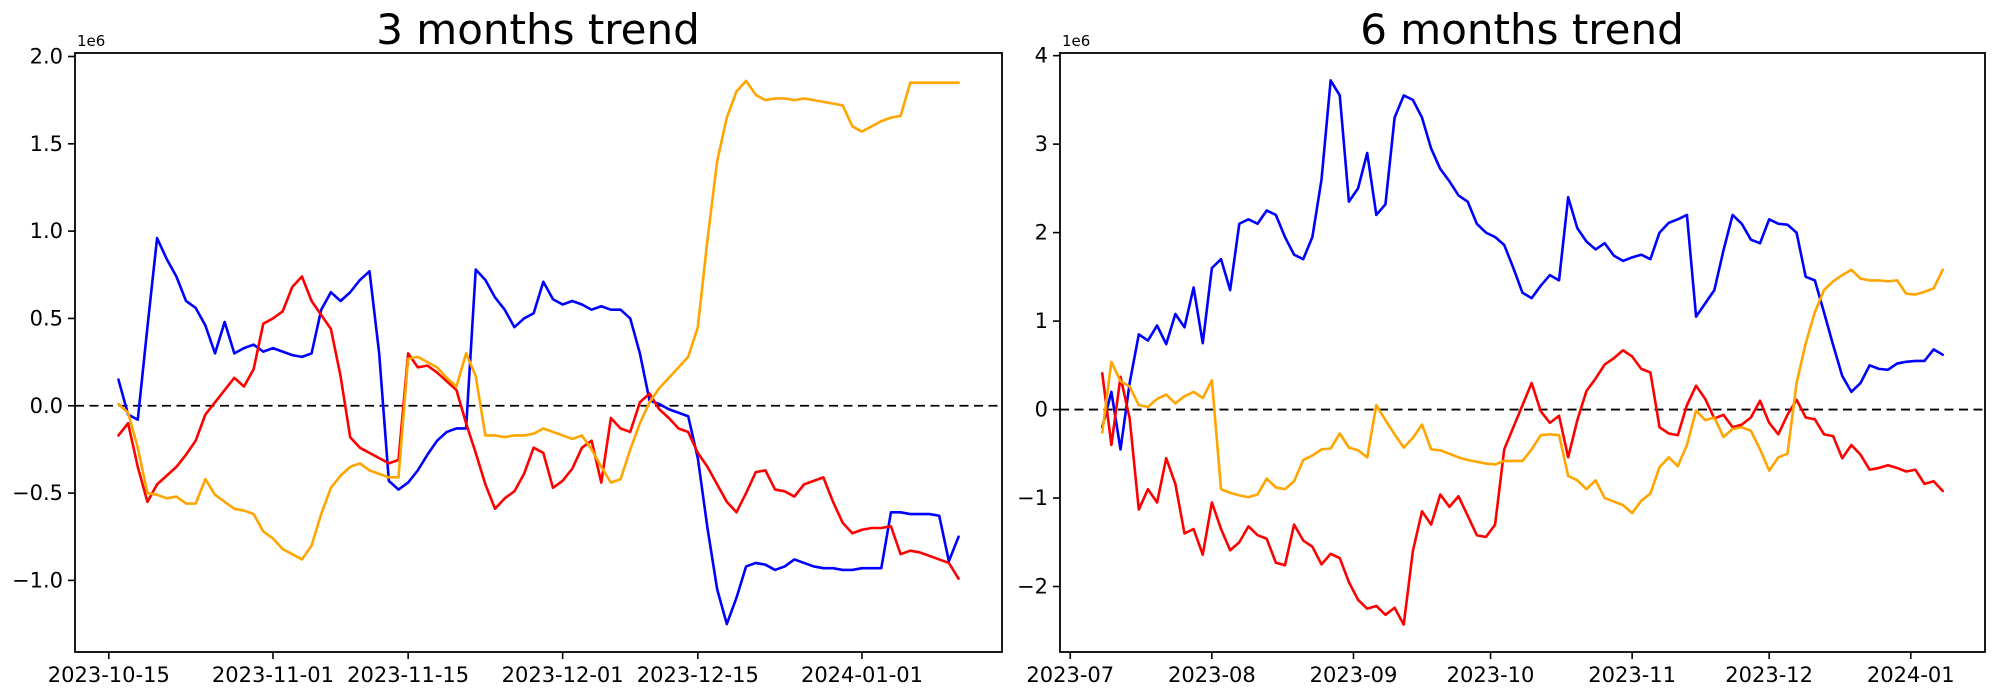 The width and height of the screenshot is (2000, 700). Describe the element at coordinates (1632, 675) in the screenshot. I see `x-tick-label: 2023-11` at that location.